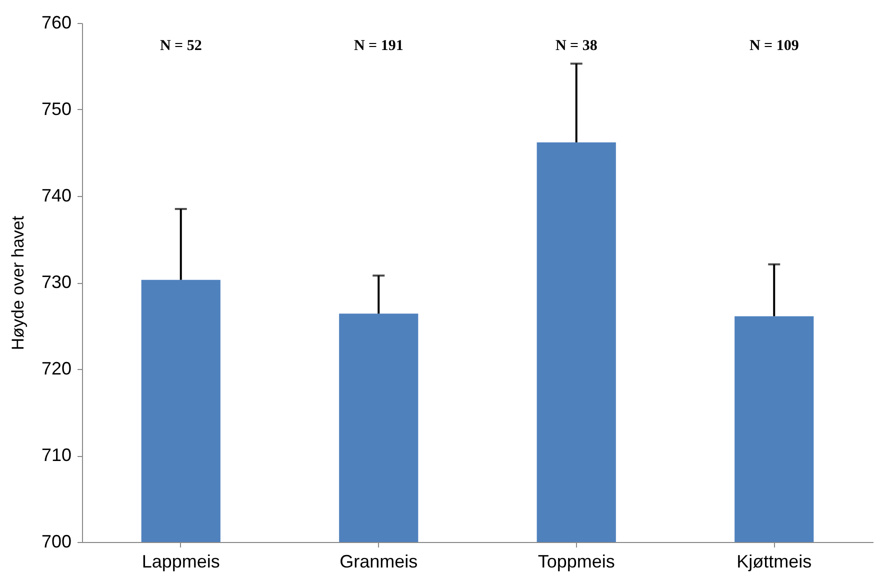 This screenshot has height=579, width=877. Describe the element at coordinates (379, 46) in the screenshot. I see `annotation: N = 191` at that location.